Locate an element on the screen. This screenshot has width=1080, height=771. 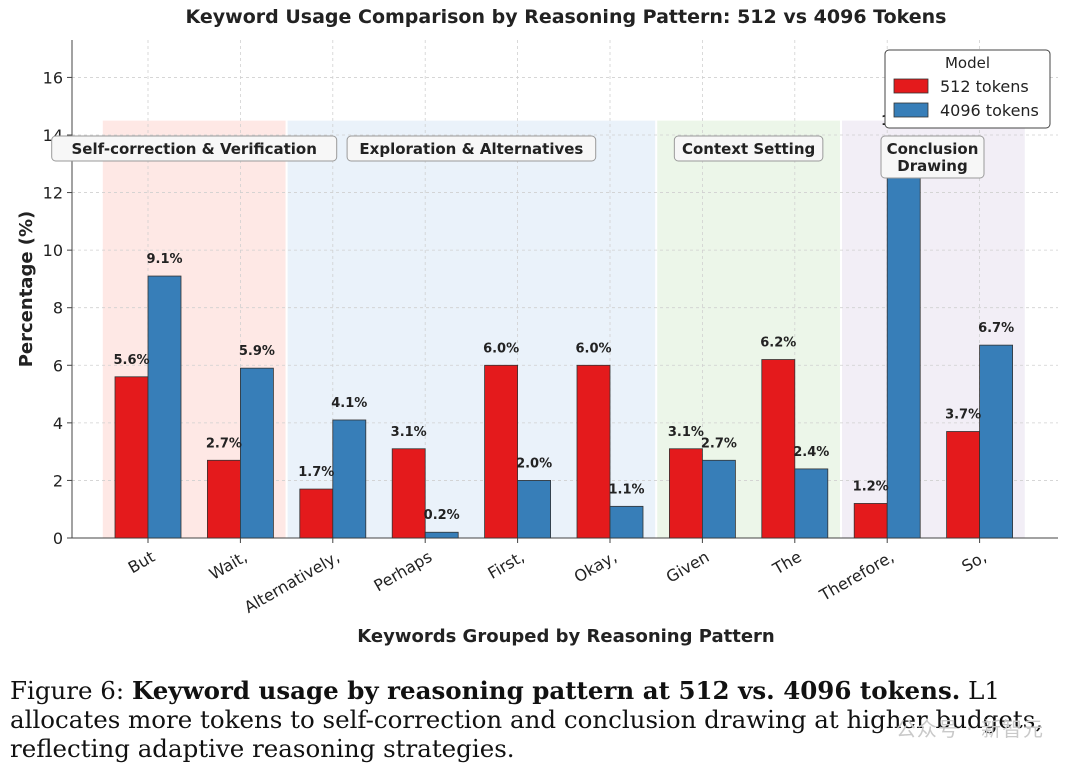
y-tick-label: 16 is located at coordinates (53, 77).